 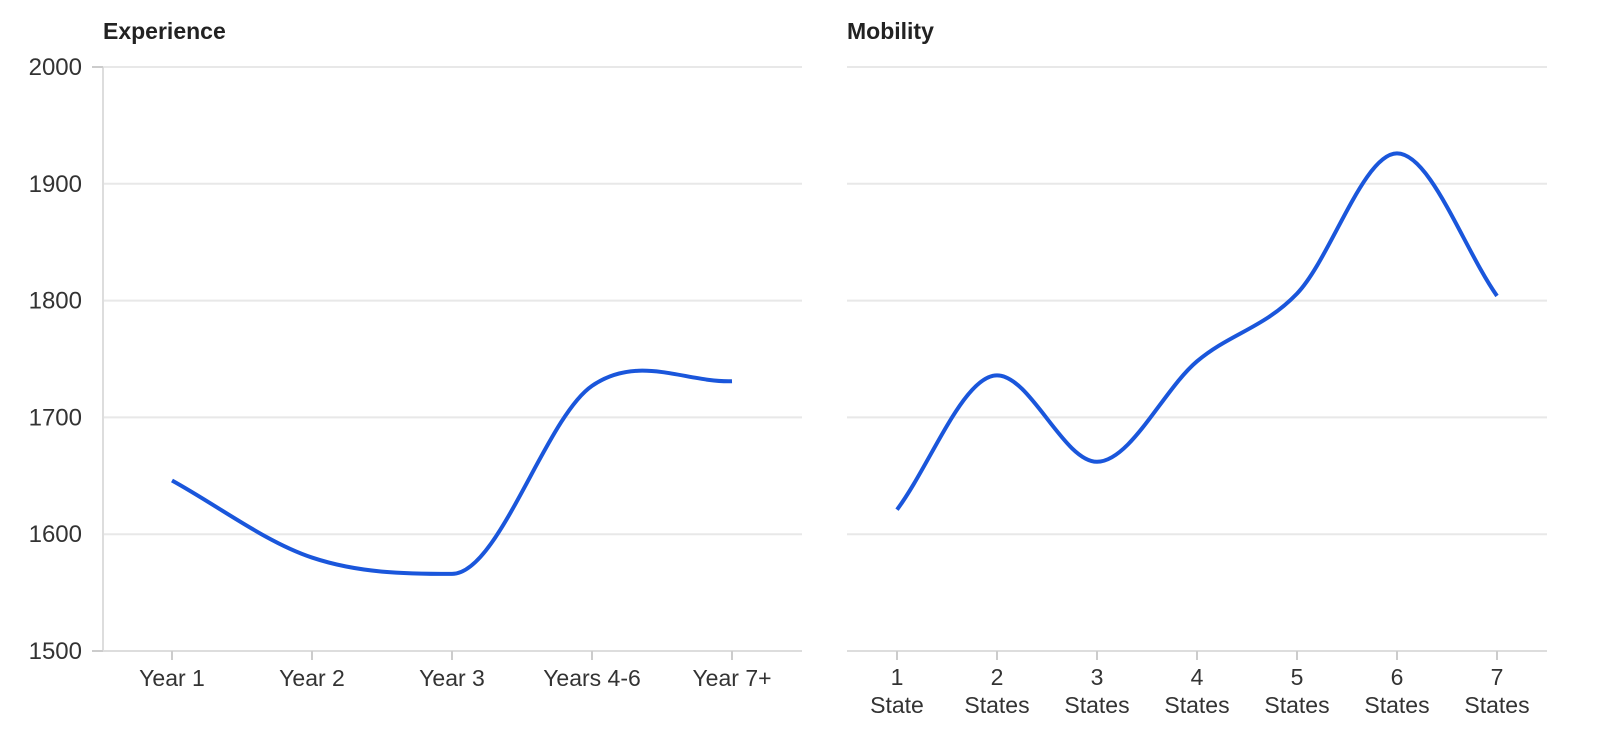 I want to click on experience-x-tick-label: Year 3, so click(x=452, y=678).